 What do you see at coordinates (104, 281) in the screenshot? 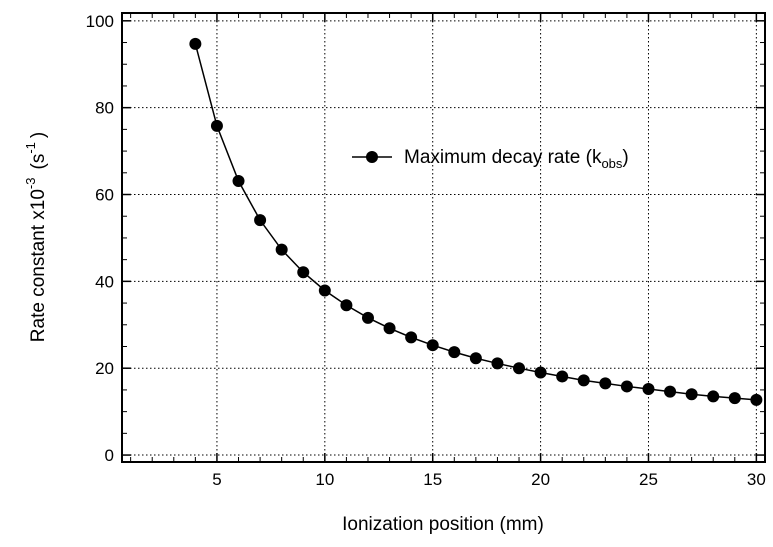
I see `y-tick-label: 40` at bounding box center [104, 281].